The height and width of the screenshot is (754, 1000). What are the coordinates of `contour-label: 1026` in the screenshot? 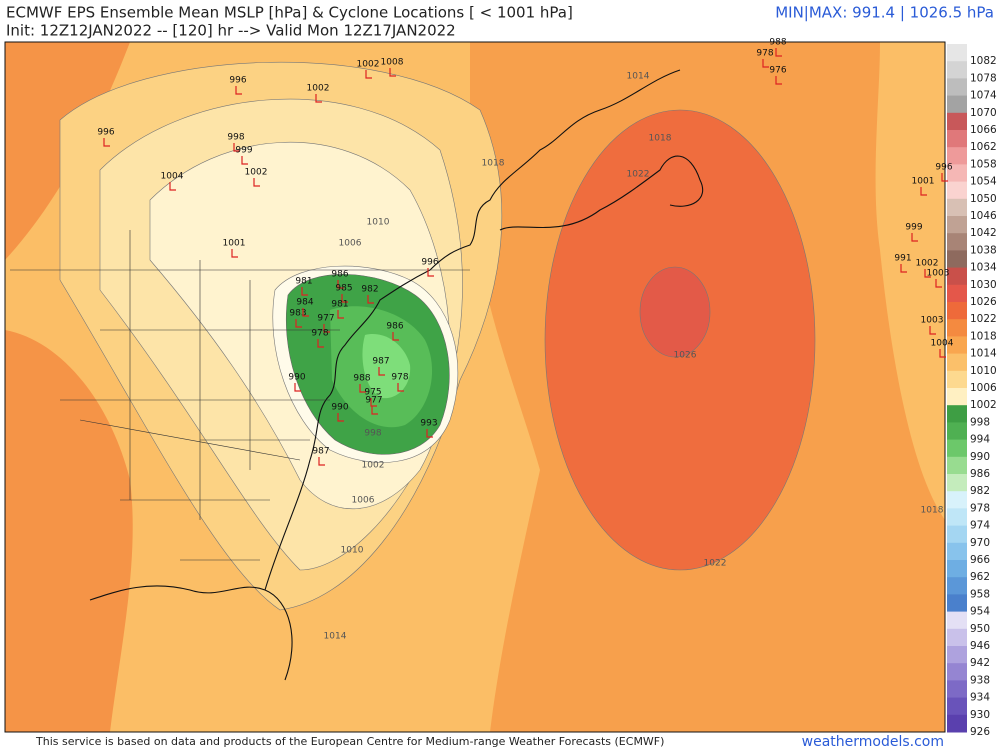 It's located at (685, 356).